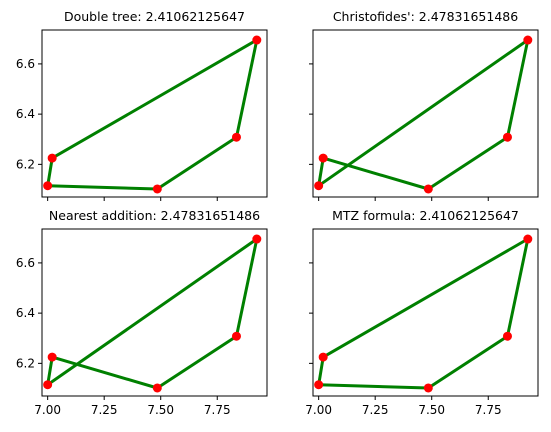  I want to click on chart-title: Nearest addition: 2.47831651486, so click(154, 215).